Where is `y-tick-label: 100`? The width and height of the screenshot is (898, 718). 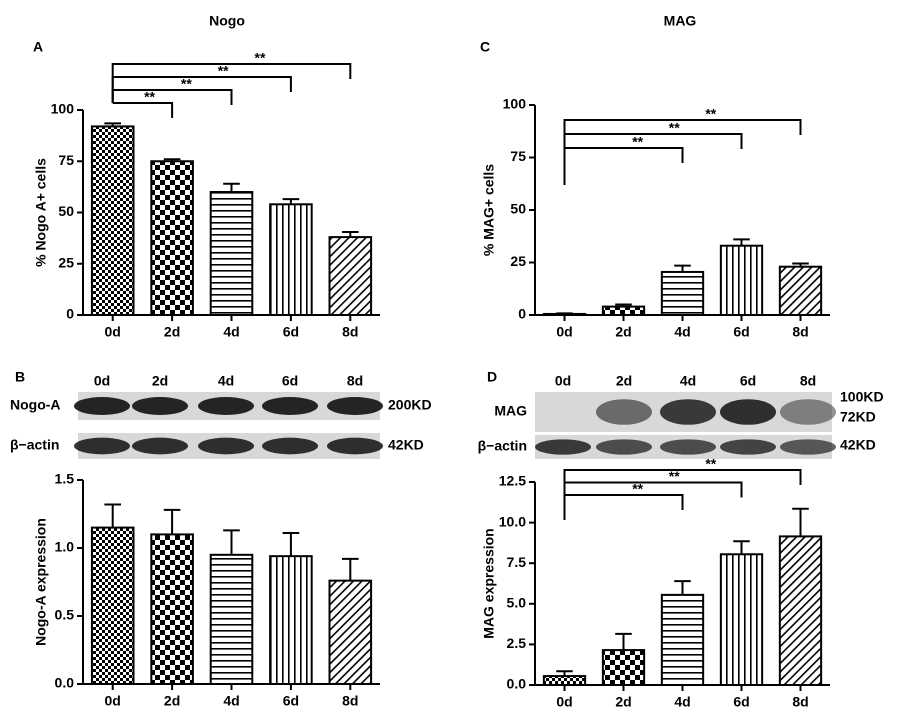 y-tick-label: 100 is located at coordinates (63, 109).